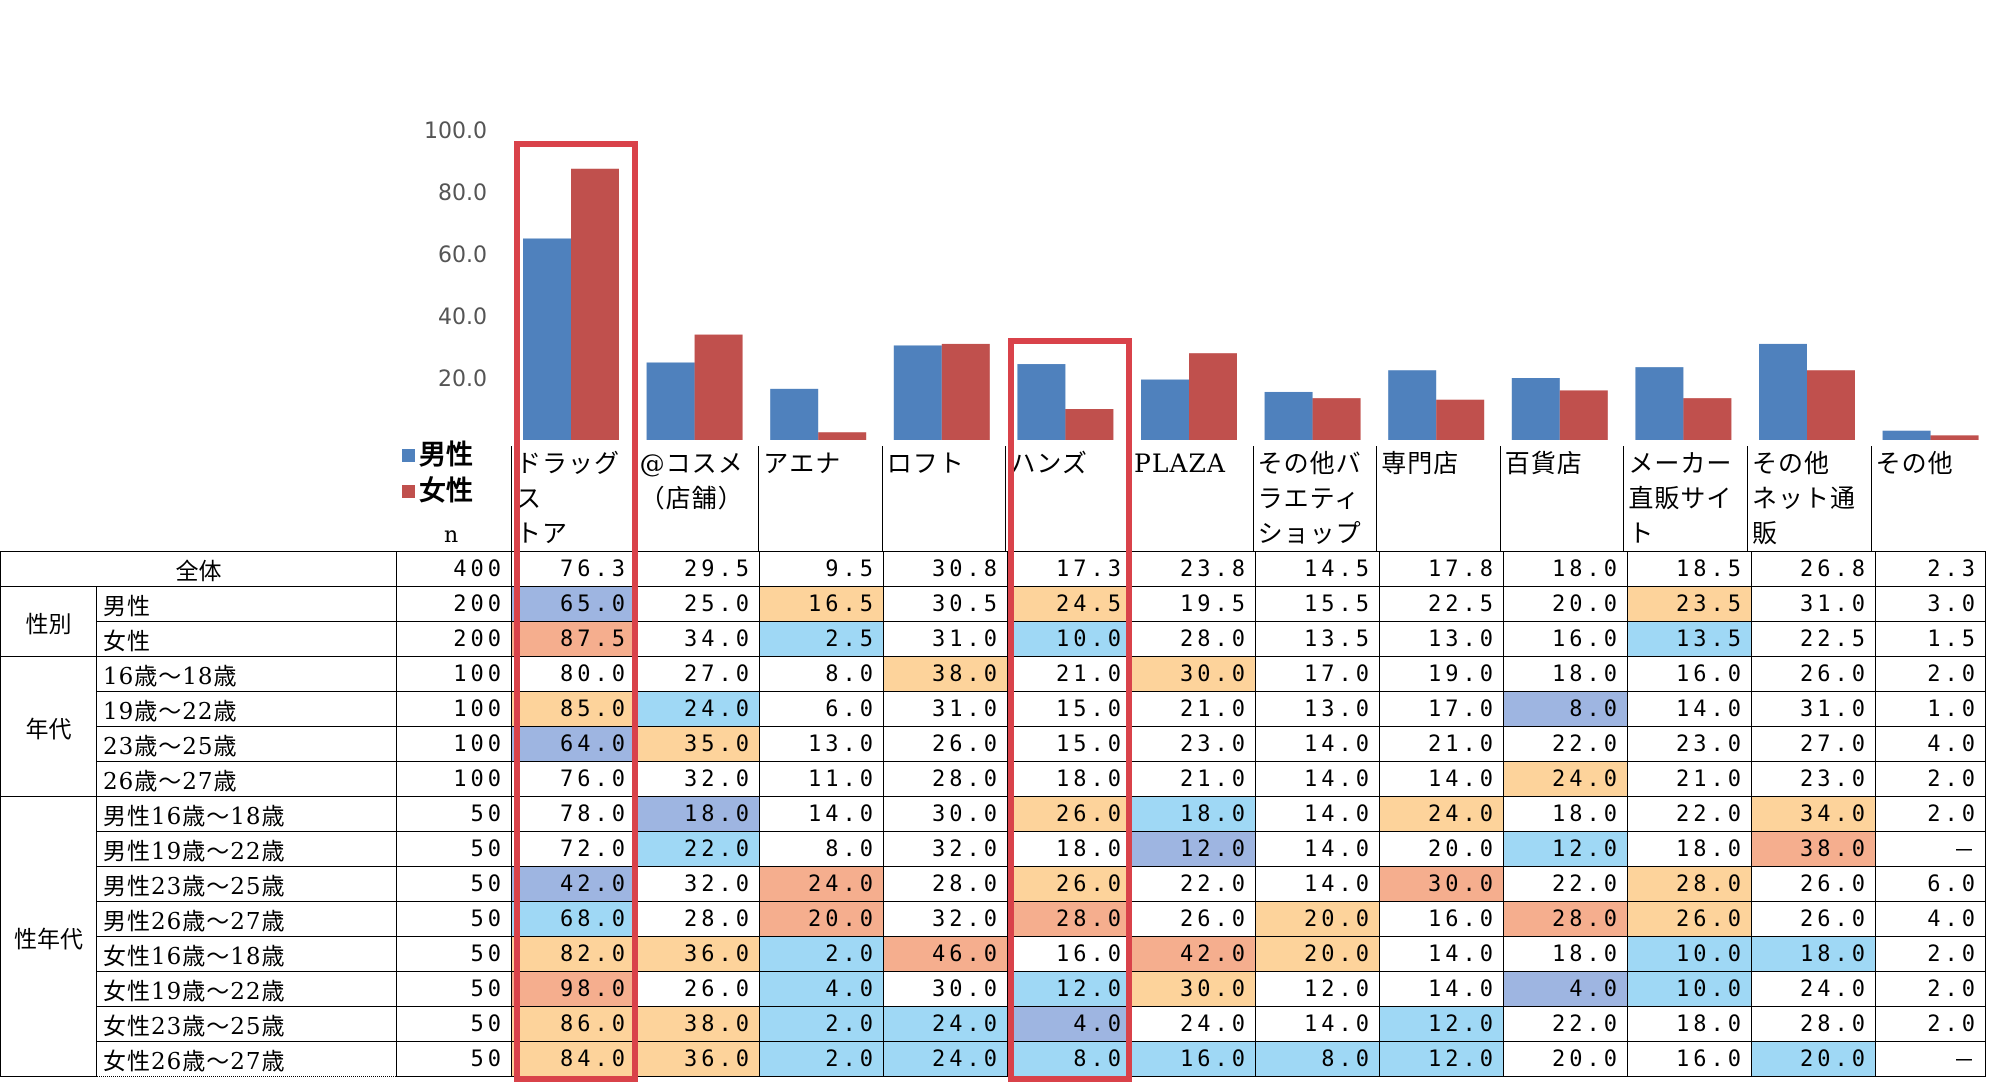  What do you see at coordinates (821, 709) in the screenshot?
I see `table-cell: 6.0` at bounding box center [821, 709].